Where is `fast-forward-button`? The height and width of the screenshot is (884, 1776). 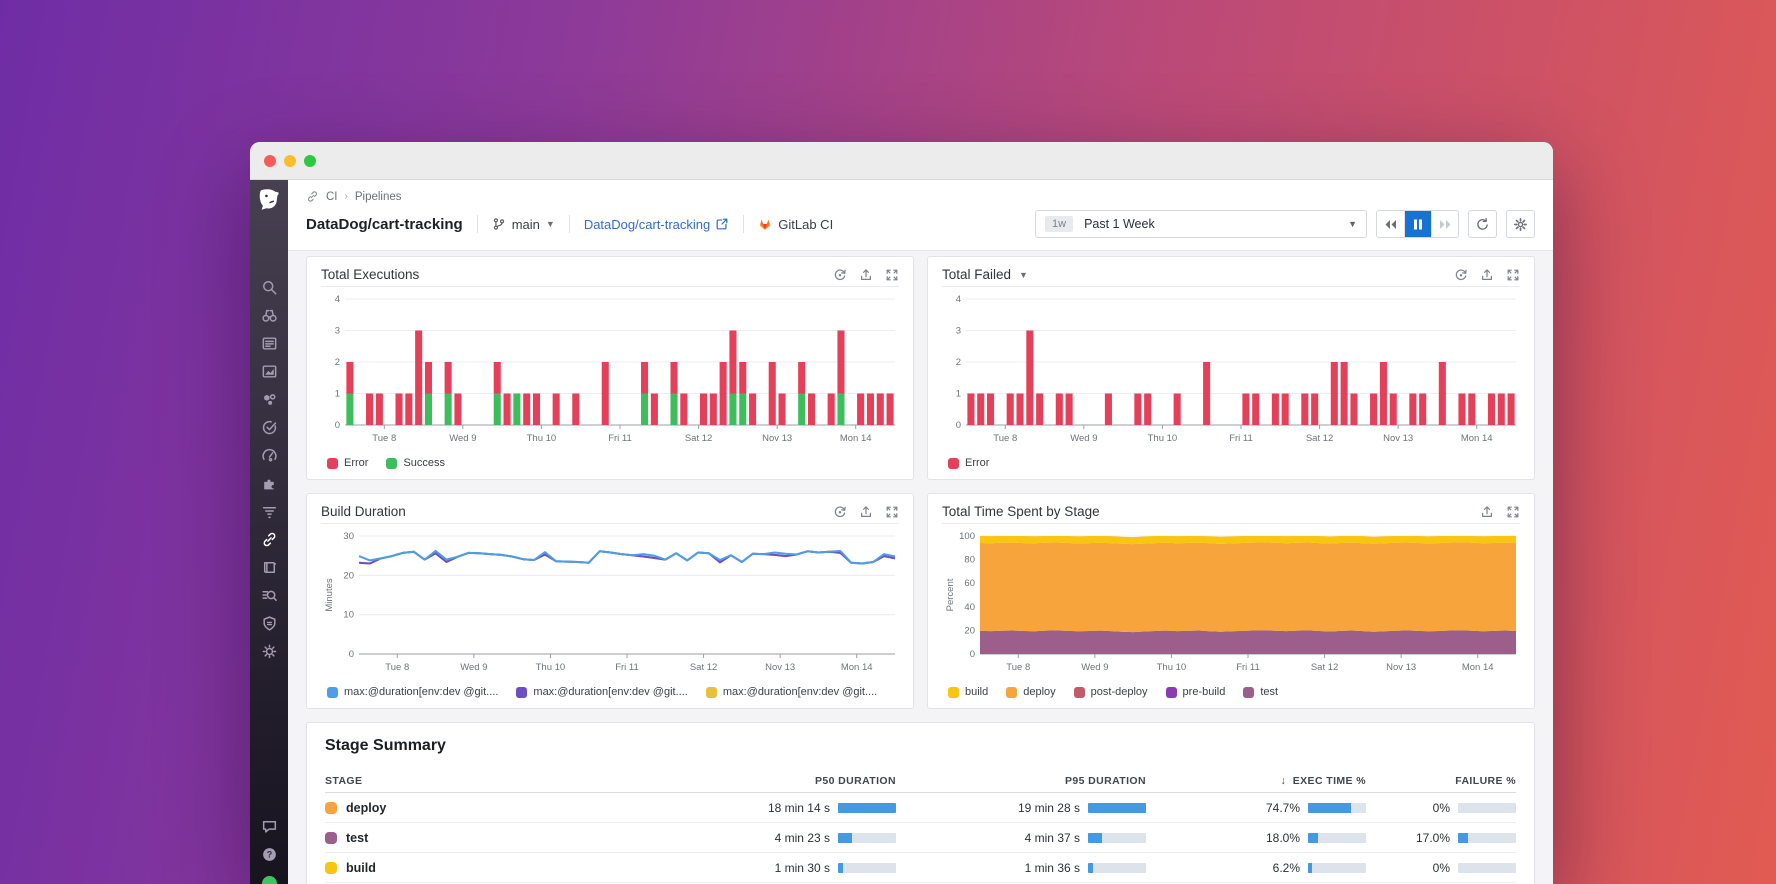 fast-forward-button is located at coordinates (1444, 224).